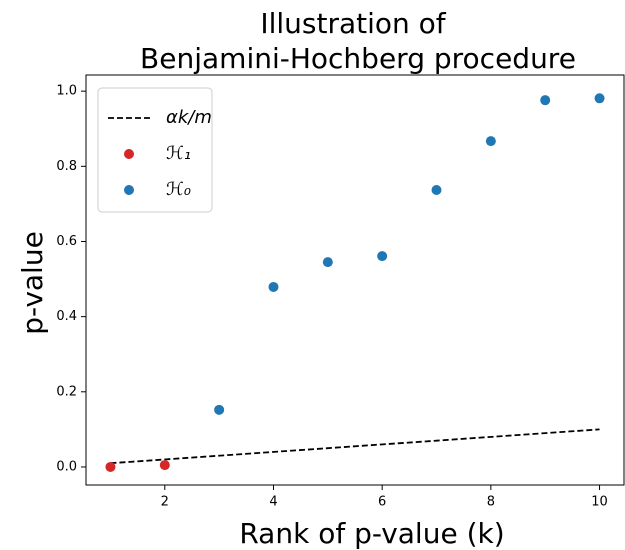 Image resolution: width=625 pixels, height=550 pixels. Describe the element at coordinates (66, 316) in the screenshot. I see `y-tick-label: 0.4` at that location.